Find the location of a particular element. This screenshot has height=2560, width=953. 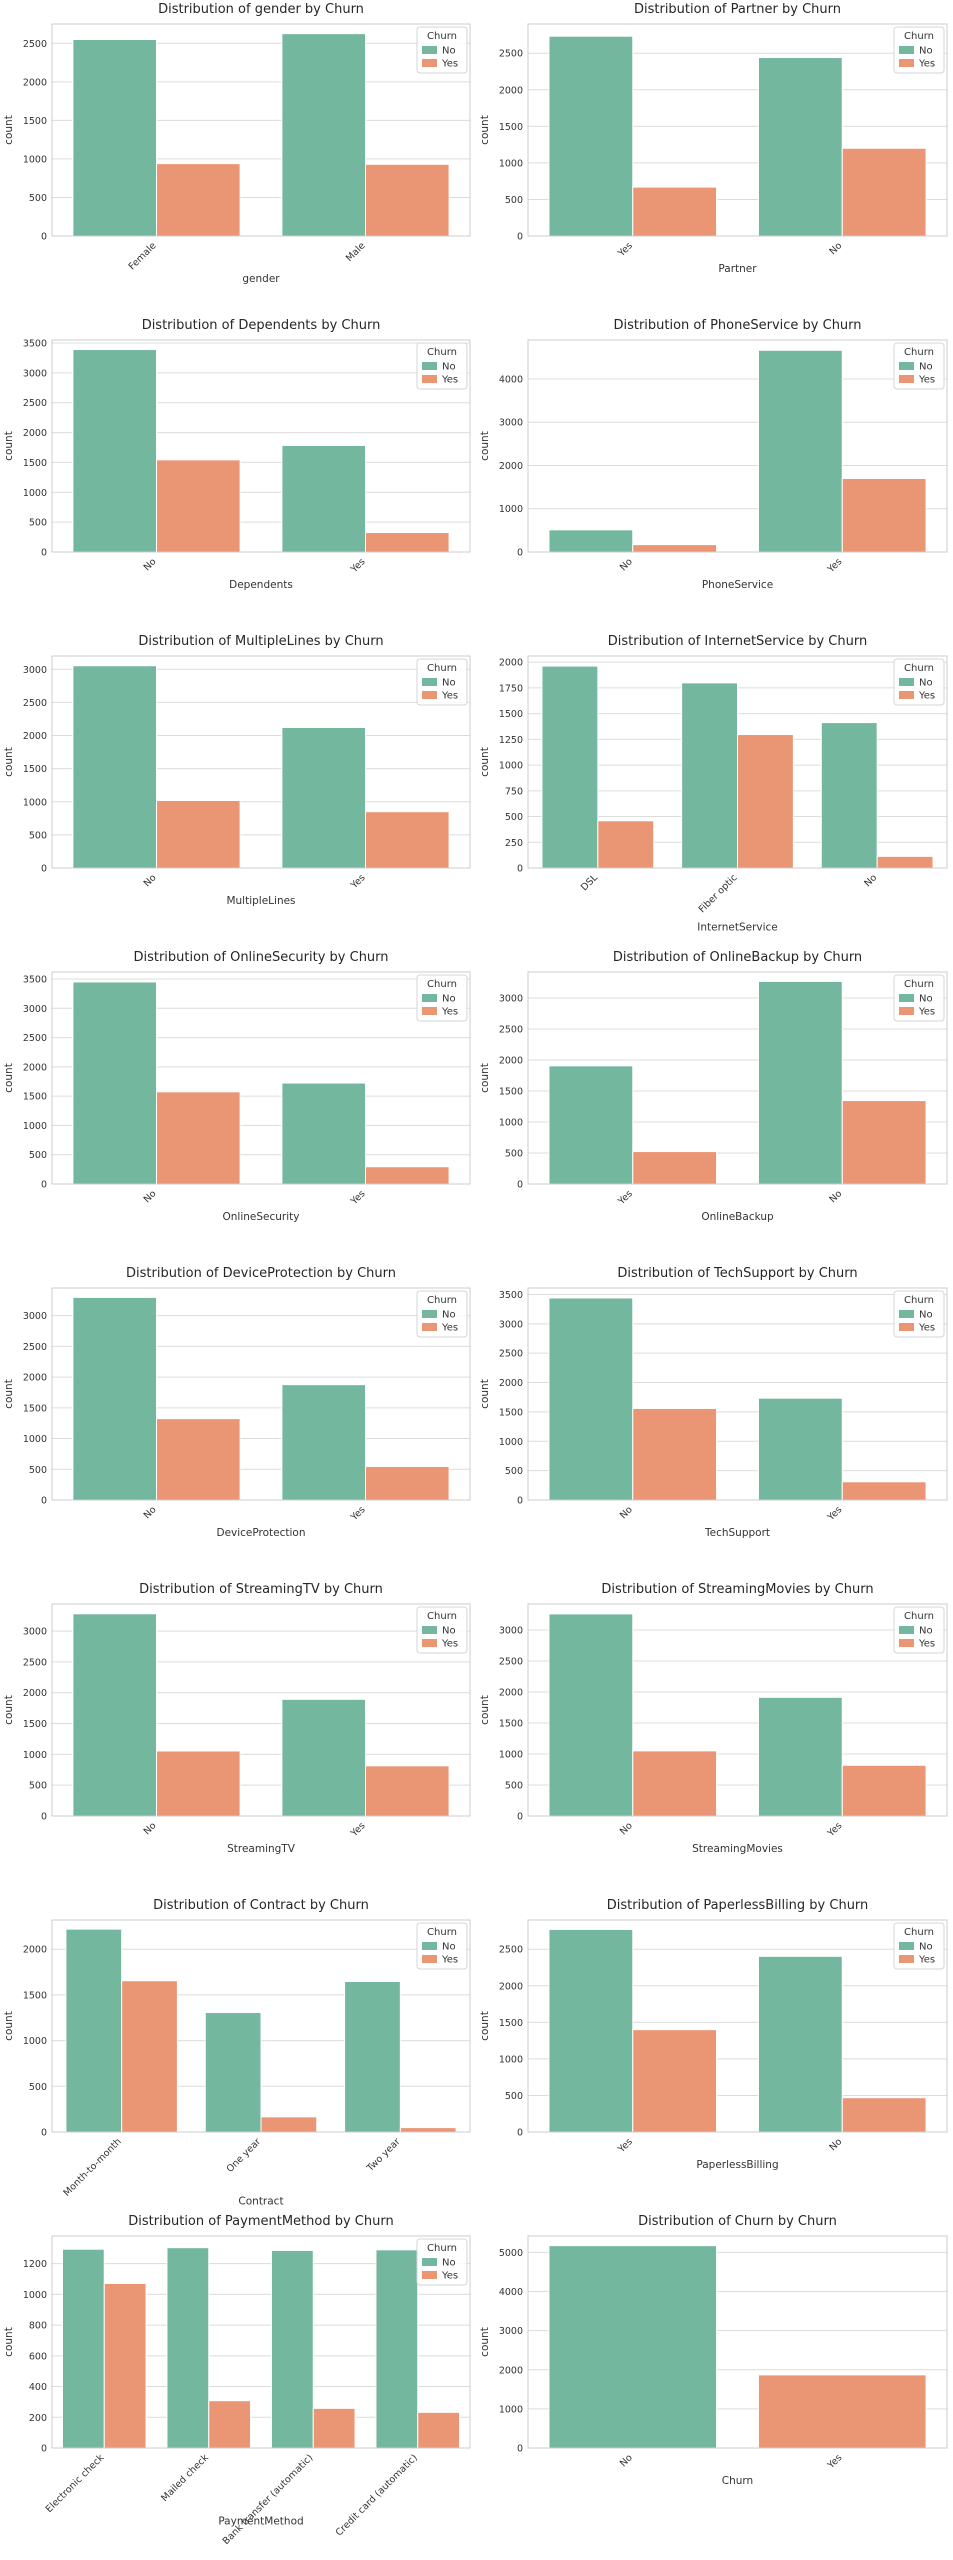

bar-yes-male is located at coordinates (407, 200).